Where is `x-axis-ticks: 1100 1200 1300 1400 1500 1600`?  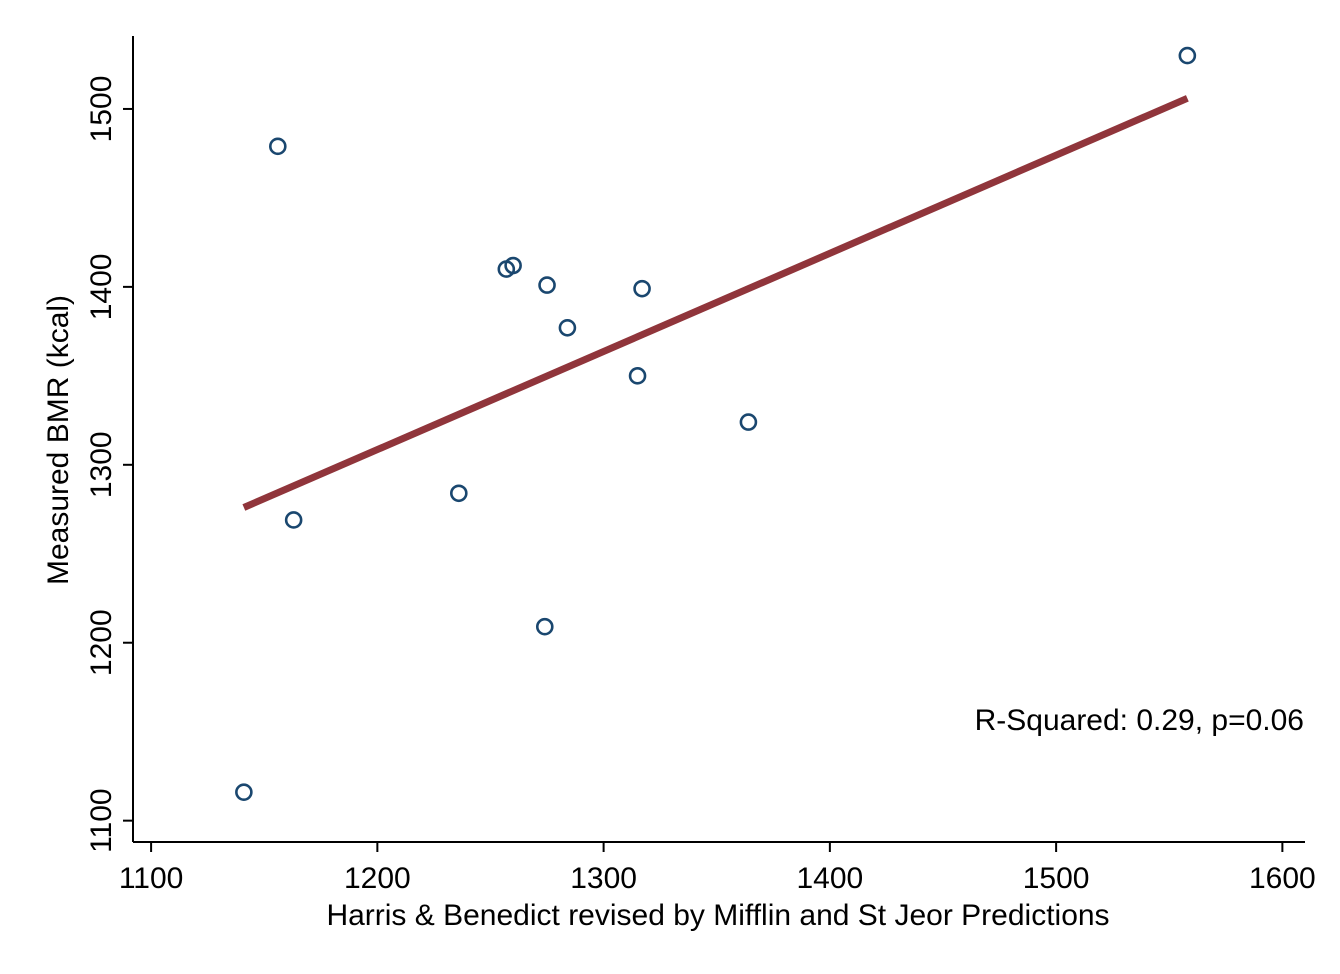 x-axis-ticks: 1100 1200 1300 1400 1500 1600 is located at coordinates (717, 868).